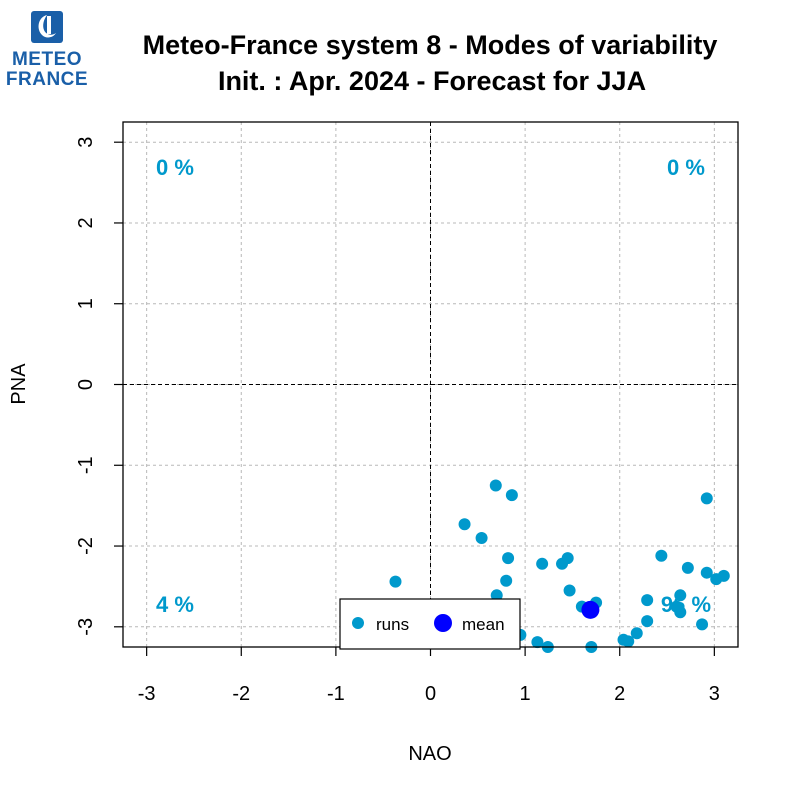 Image resolution: width=800 pixels, height=800 pixels. Describe the element at coordinates (86, 142) in the screenshot. I see `y-tick-label: 3` at that location.